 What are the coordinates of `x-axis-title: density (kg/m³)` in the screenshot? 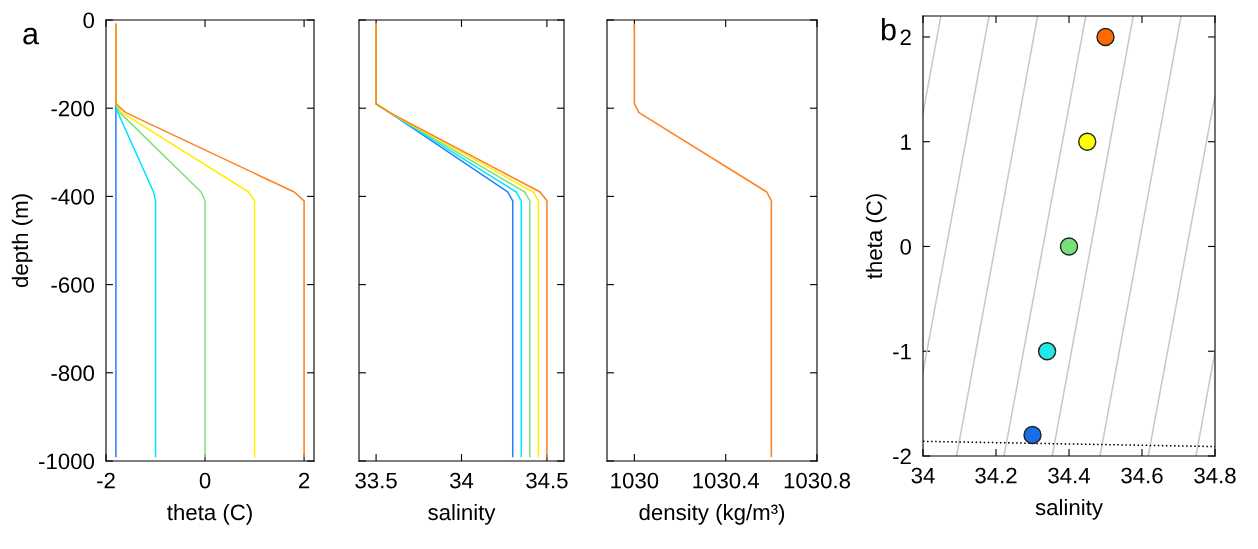 It's located at (712, 514).